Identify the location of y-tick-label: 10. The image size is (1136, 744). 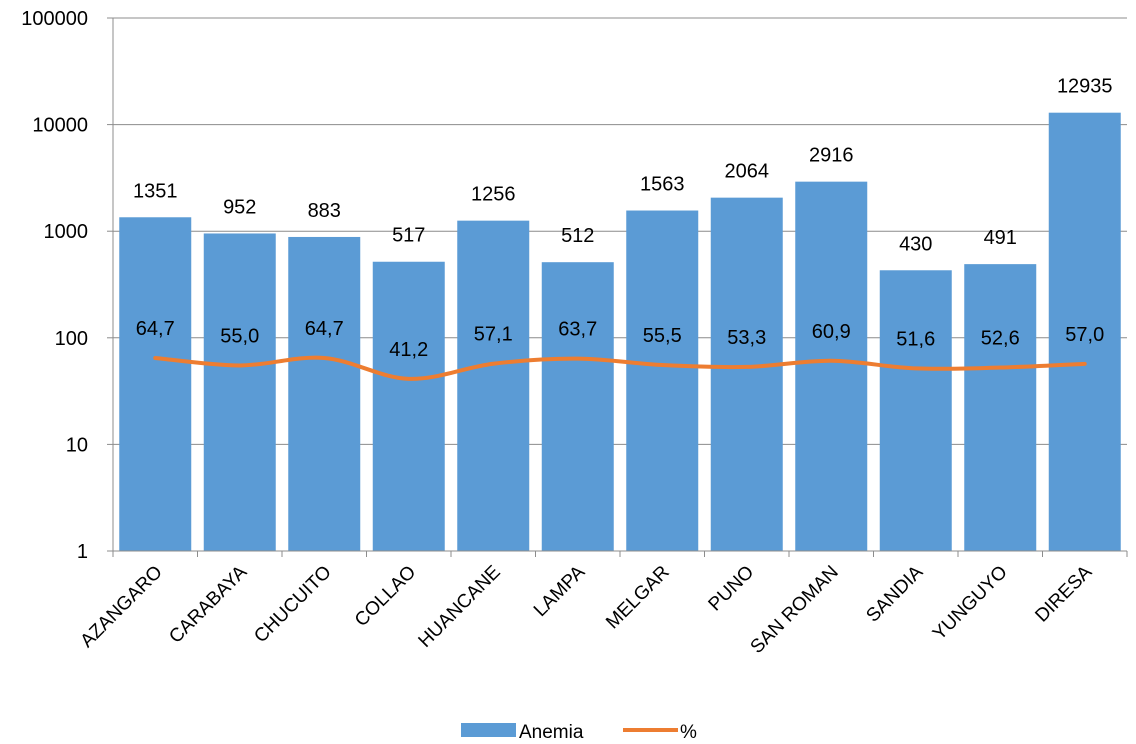
(77, 445).